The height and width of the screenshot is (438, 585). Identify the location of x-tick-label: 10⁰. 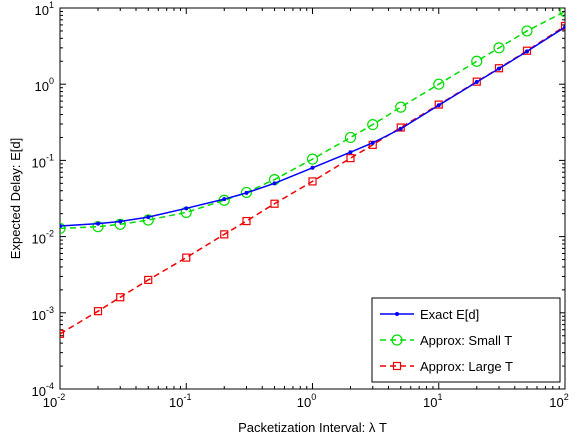
(306, 401).